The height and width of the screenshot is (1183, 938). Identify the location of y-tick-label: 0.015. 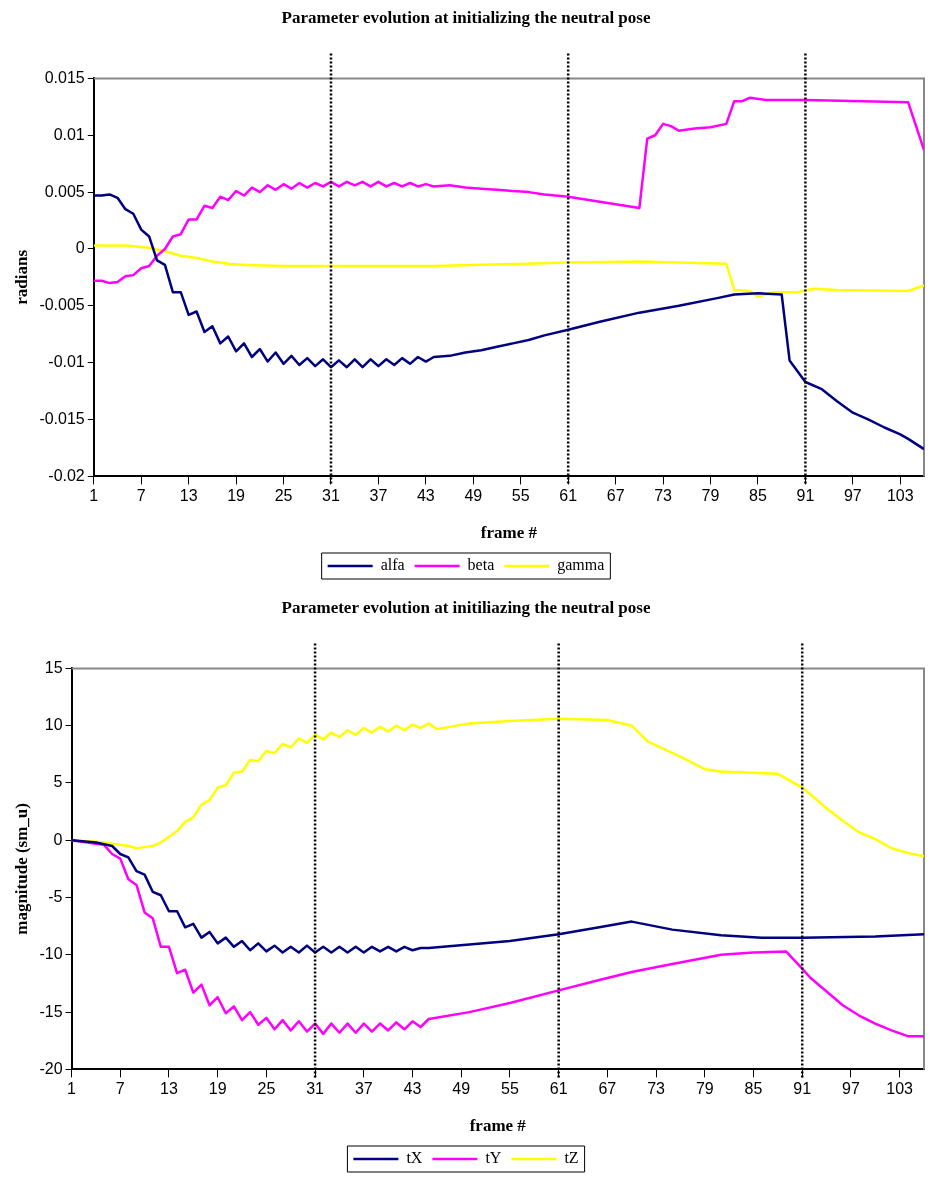
(64, 77).